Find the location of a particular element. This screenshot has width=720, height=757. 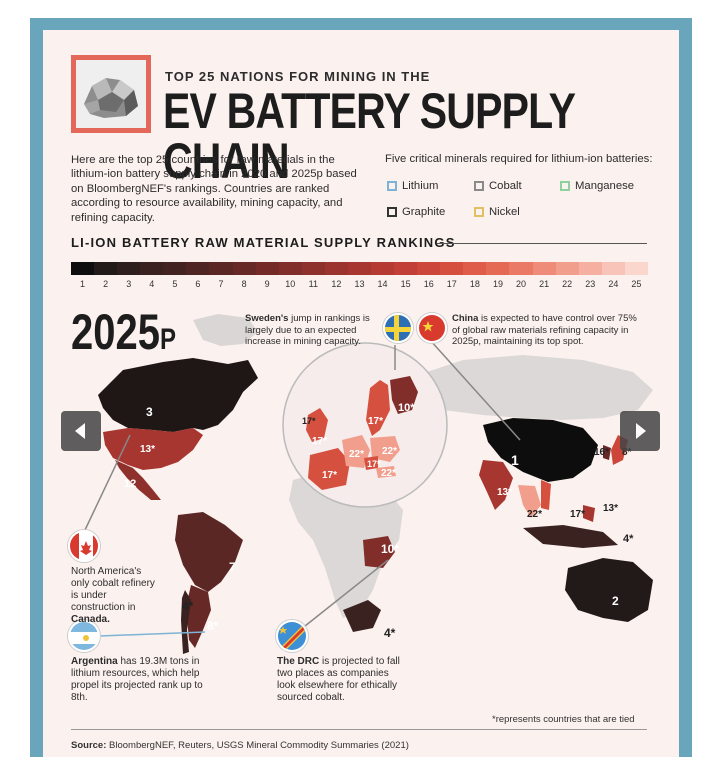

year-label: 2025P is located at coordinates (123, 332).